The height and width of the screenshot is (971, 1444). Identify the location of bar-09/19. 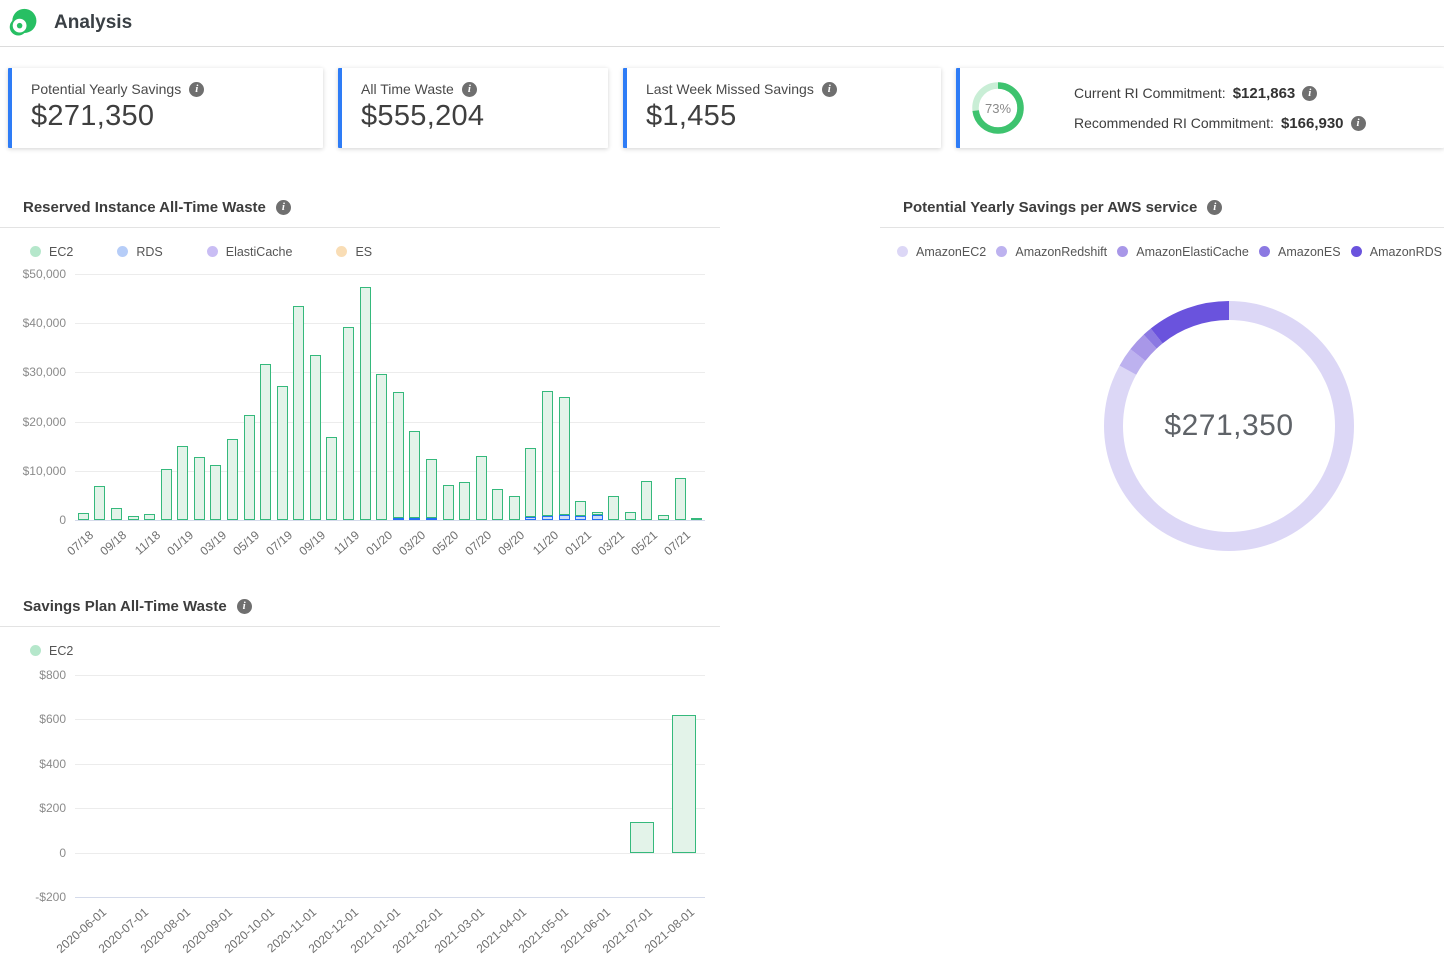
(315, 437).